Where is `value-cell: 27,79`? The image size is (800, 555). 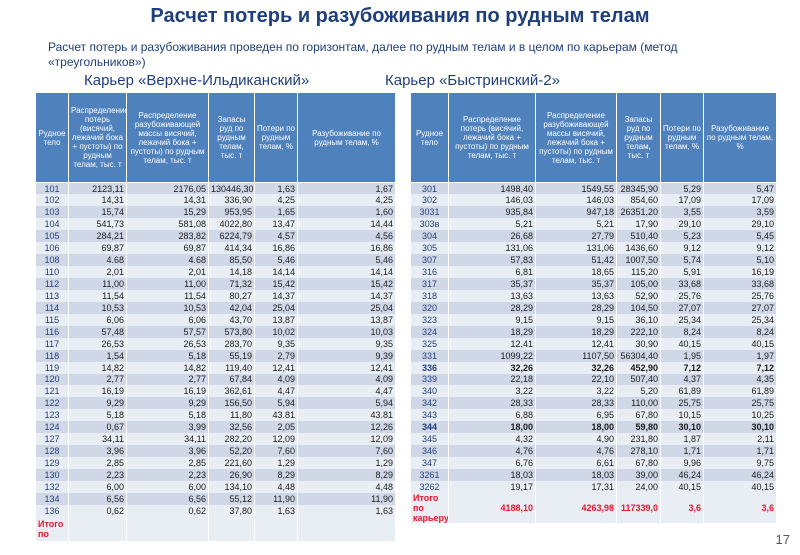 value-cell: 27,79 is located at coordinates (576, 236).